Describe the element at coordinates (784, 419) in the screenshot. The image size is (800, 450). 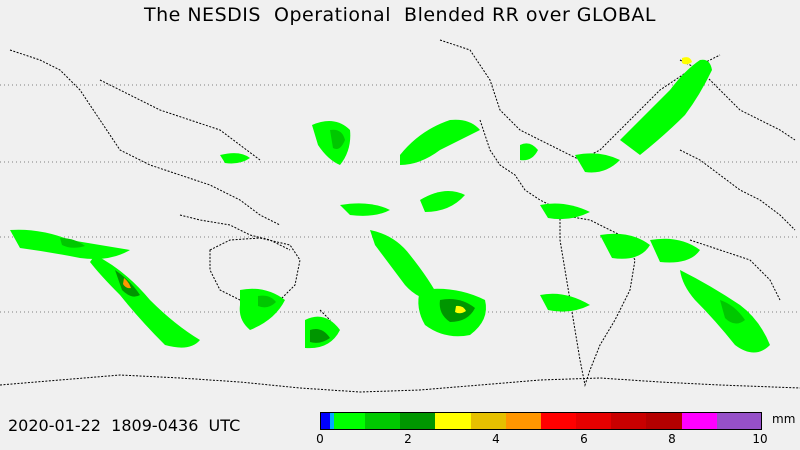
I see `colorbar-units: mm` at that location.